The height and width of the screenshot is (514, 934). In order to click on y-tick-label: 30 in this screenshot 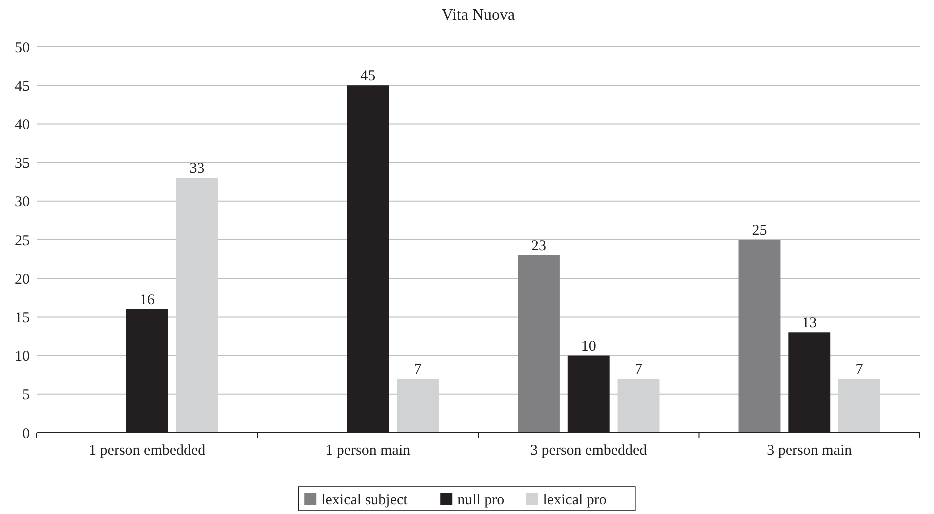, I will do `click(22, 202)`.